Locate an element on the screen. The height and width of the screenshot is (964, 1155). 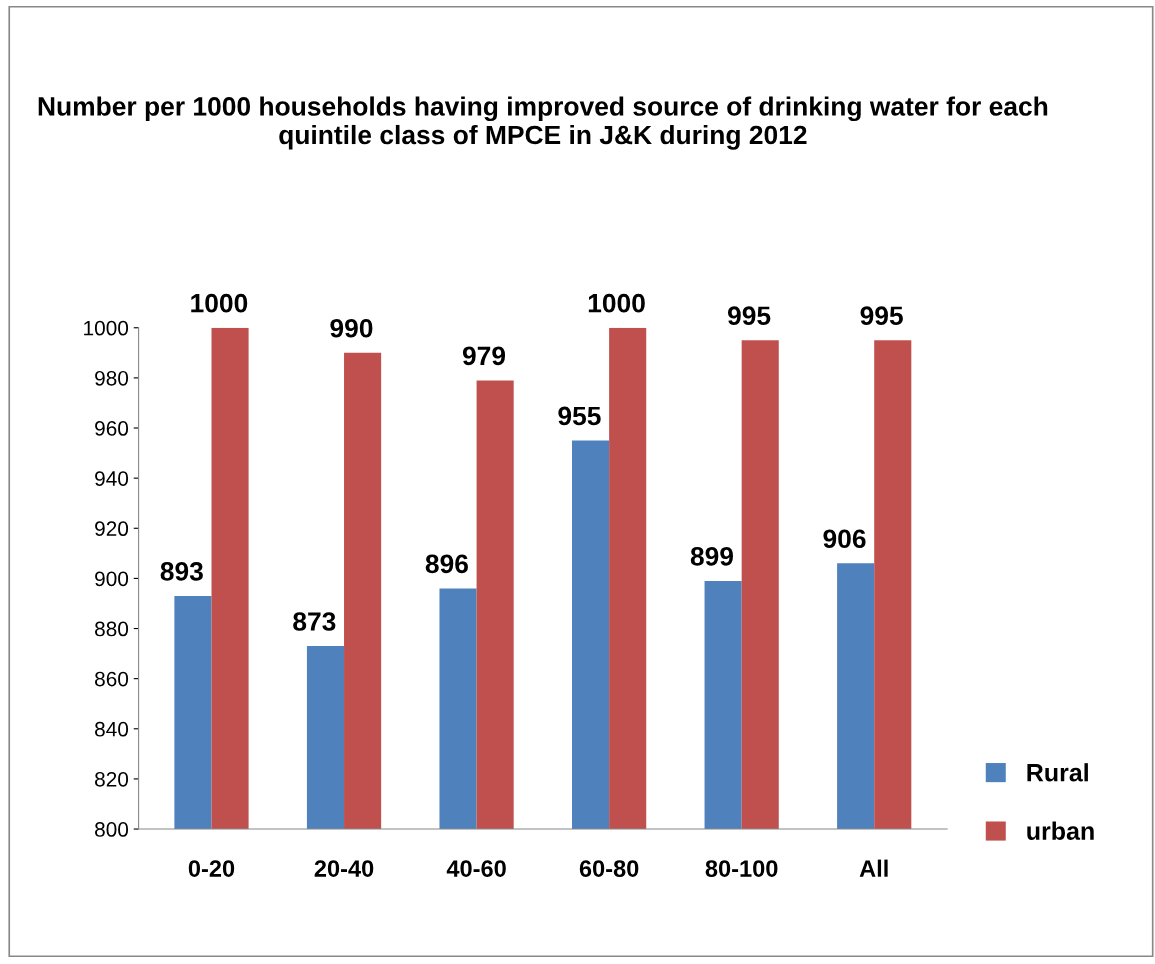
x-tick-label: 80-100 is located at coordinates (741, 868).